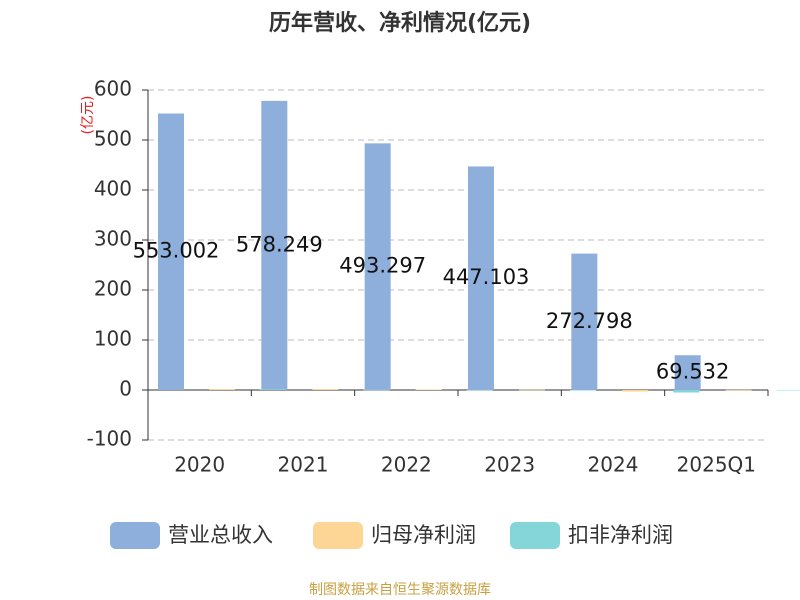 This screenshot has width=800, height=600. Describe the element at coordinates (199, 465) in the screenshot. I see `x-tick-label: 2020` at that location.